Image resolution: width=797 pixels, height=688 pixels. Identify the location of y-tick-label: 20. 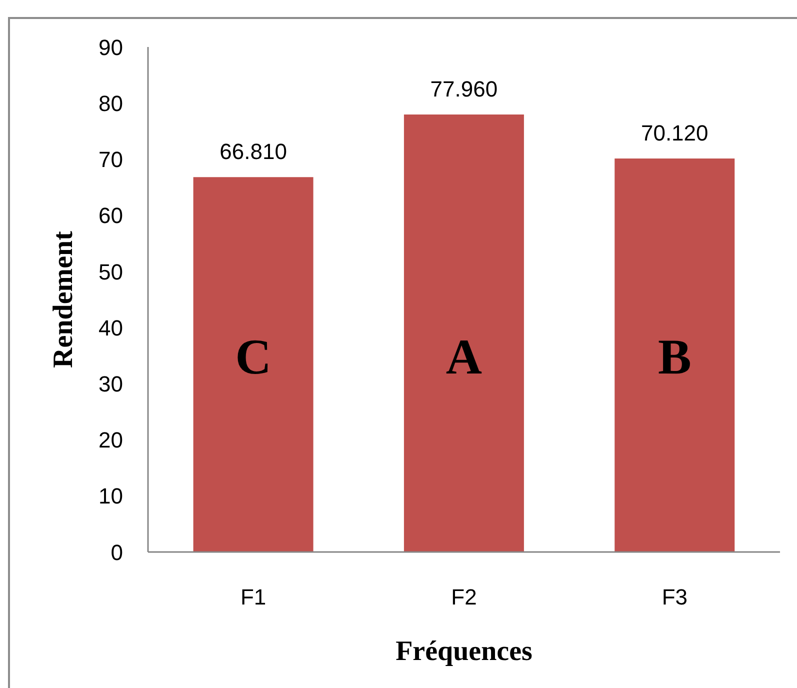
(110, 440).